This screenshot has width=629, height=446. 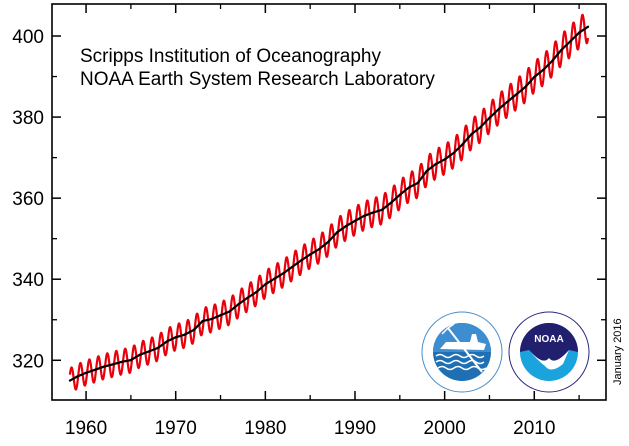 What do you see at coordinates (257, 79) in the screenshot?
I see `title-line-2: NOAA Earth System Research Laboratory` at bounding box center [257, 79].